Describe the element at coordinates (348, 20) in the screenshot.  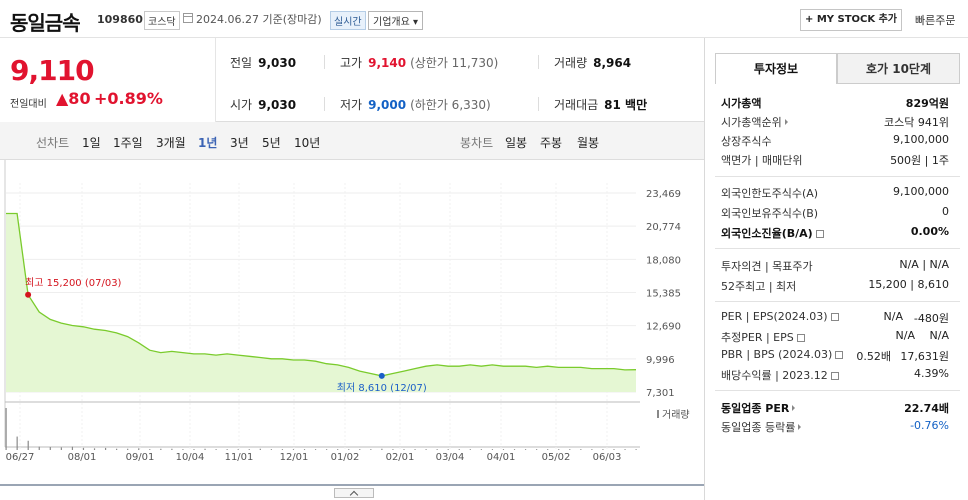
I see `realtime-badge: 실시간` at that location.